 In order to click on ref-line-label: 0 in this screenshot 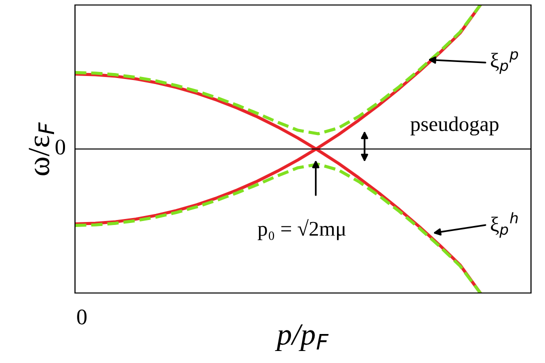, I will do `click(61, 147)`.